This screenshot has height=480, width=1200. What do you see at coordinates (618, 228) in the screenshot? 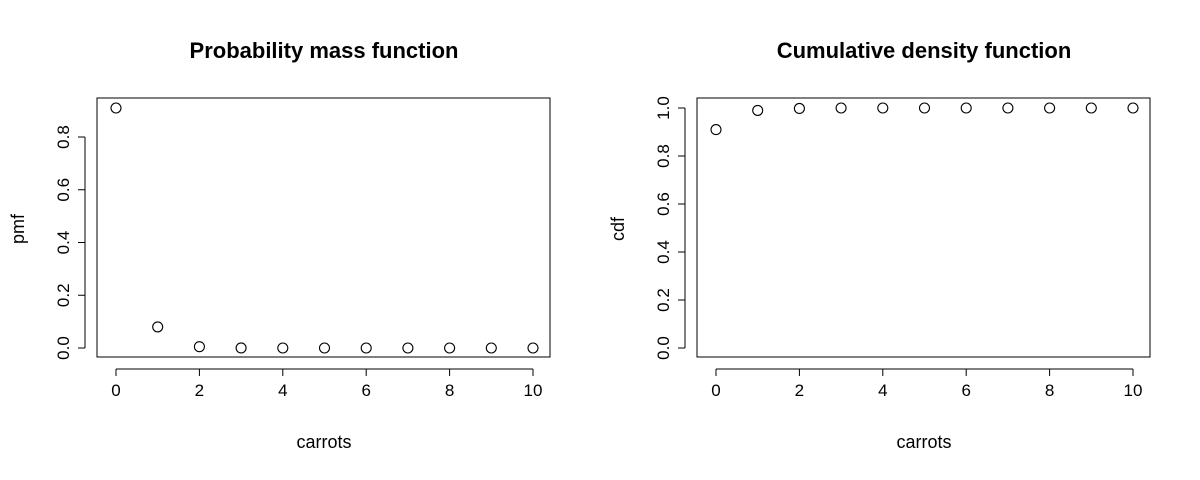
I see `cdf-y-axis-label: cdf` at bounding box center [618, 228].